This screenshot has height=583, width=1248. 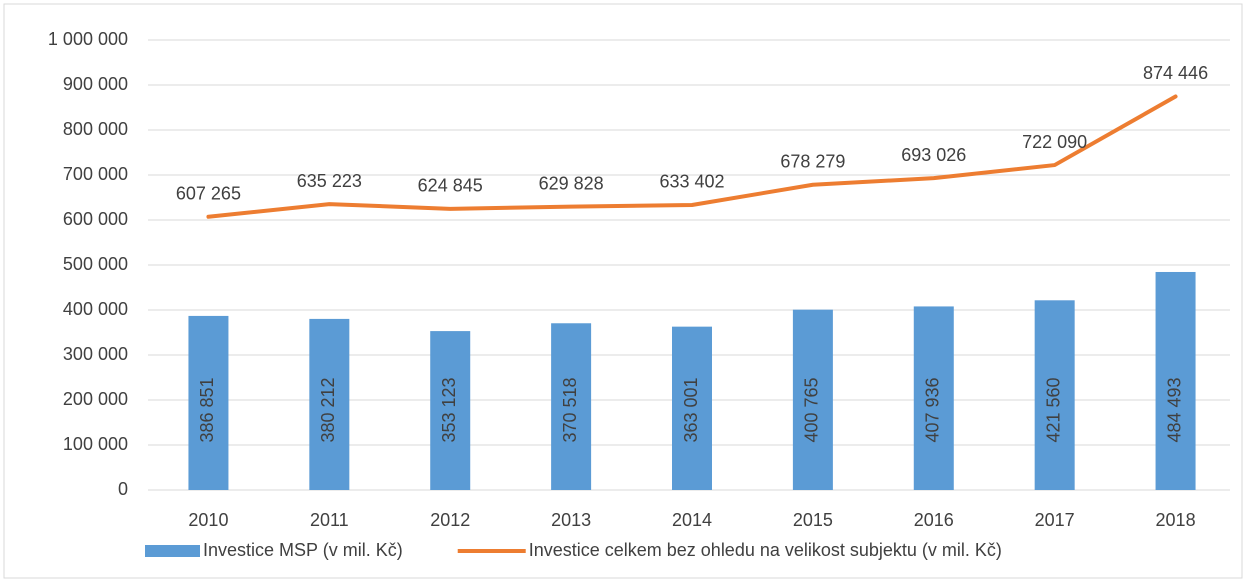 What do you see at coordinates (95, 444) in the screenshot?
I see `y-tick-label: 100 000` at bounding box center [95, 444].